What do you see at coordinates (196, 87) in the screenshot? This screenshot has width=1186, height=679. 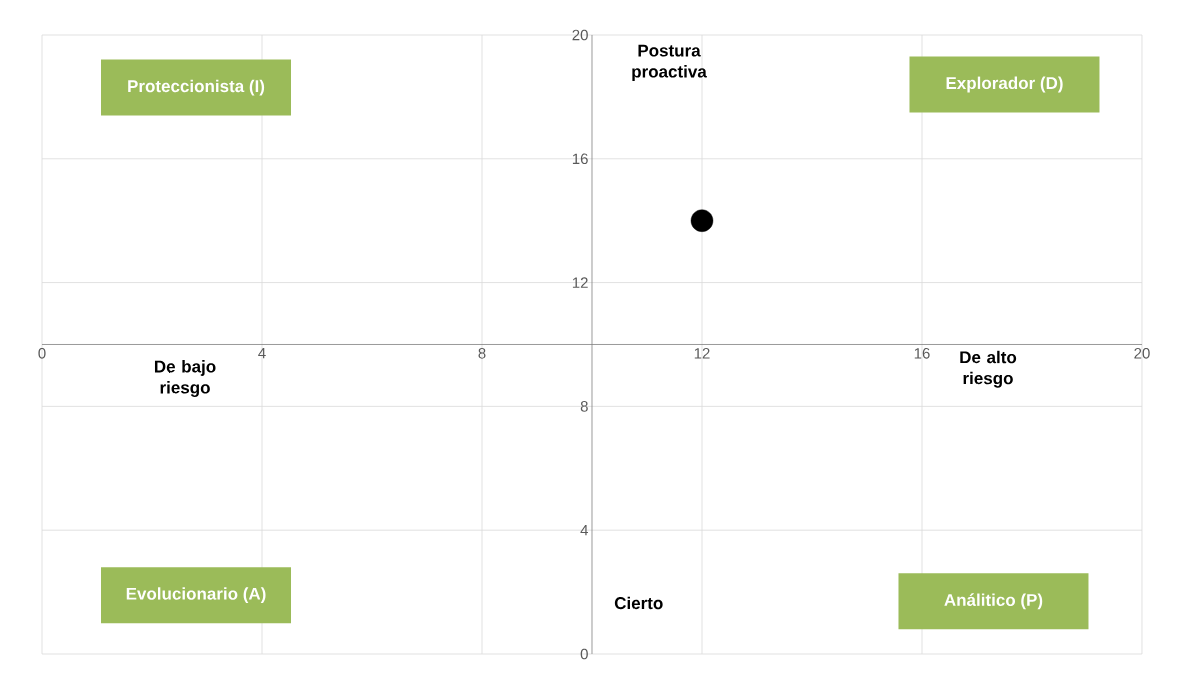 I see `annotation: Proteccionista (I)` at bounding box center [196, 87].